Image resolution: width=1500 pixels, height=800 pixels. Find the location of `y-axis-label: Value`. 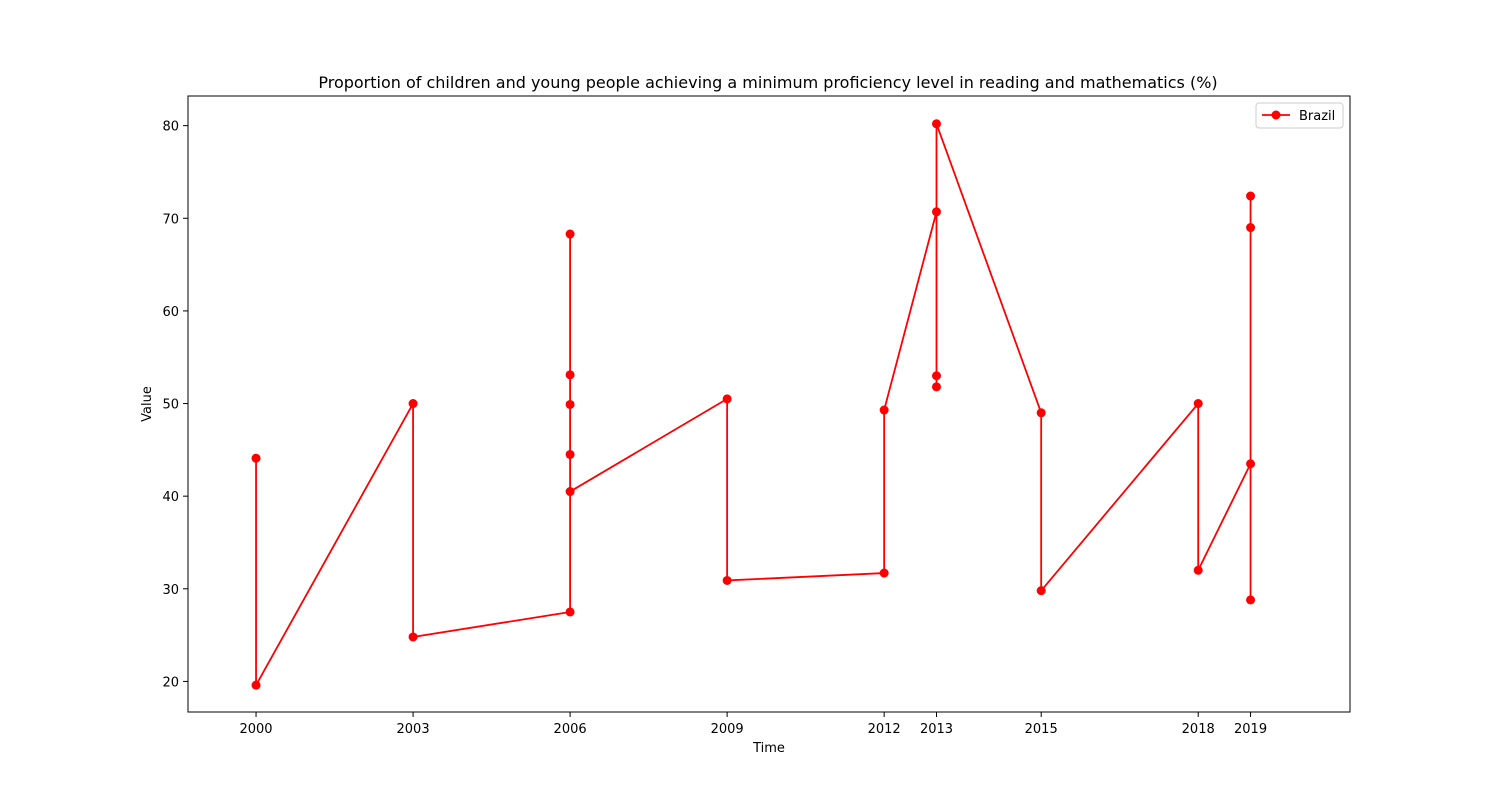

y-axis-label: Value is located at coordinates (147, 404).